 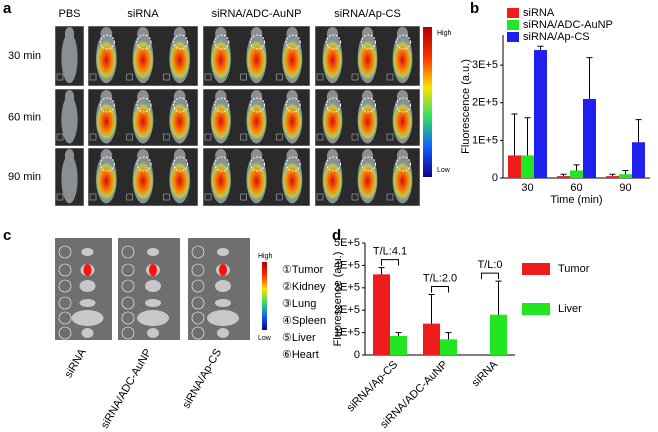 I want to click on legend-swatch, so click(x=536, y=269).